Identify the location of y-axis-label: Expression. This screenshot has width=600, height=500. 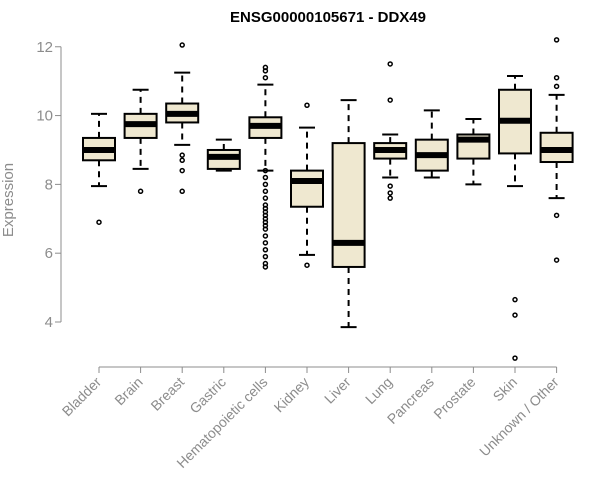
(8, 200).